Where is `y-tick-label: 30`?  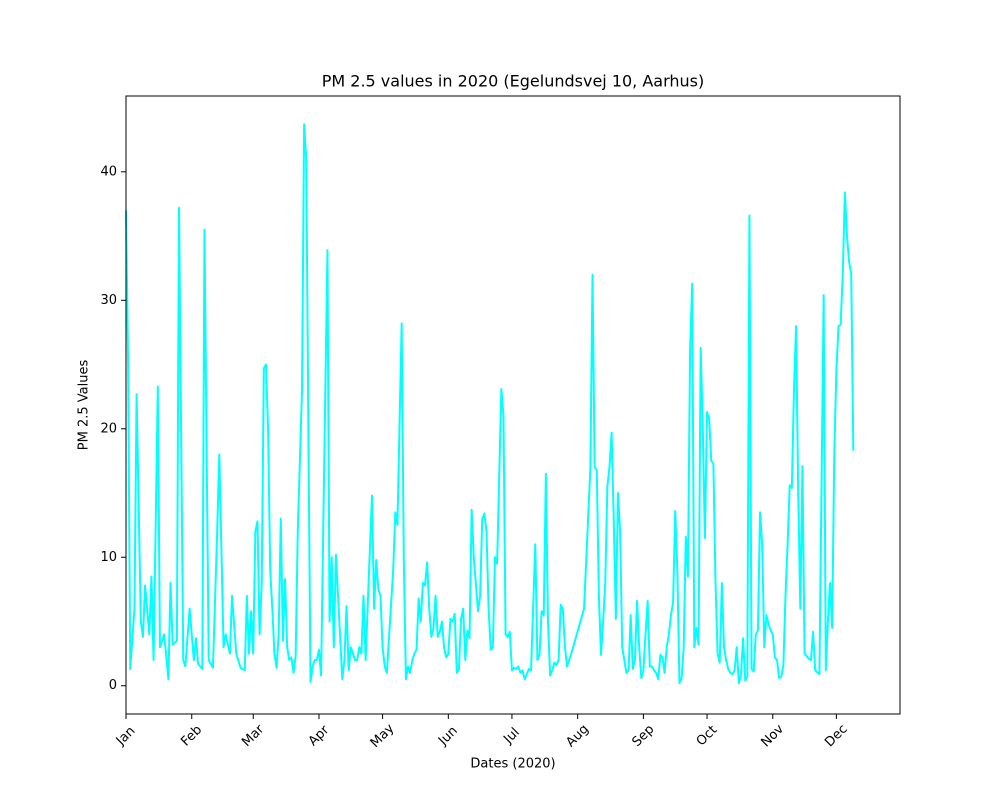
y-tick-label: 30 is located at coordinates (108, 300).